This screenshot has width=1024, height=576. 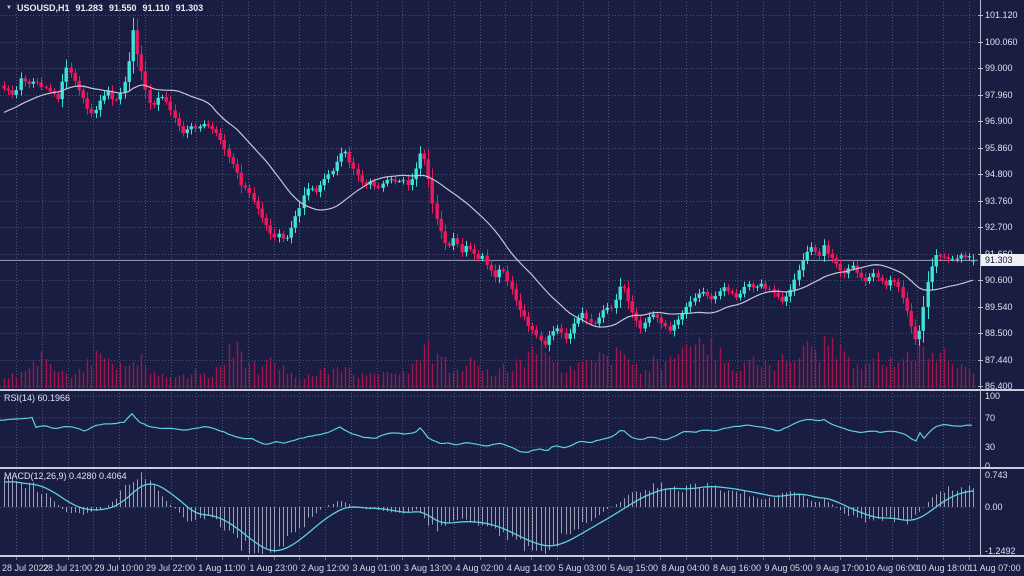 I want to click on price-axis-label: 96.900, so click(x=999, y=121).